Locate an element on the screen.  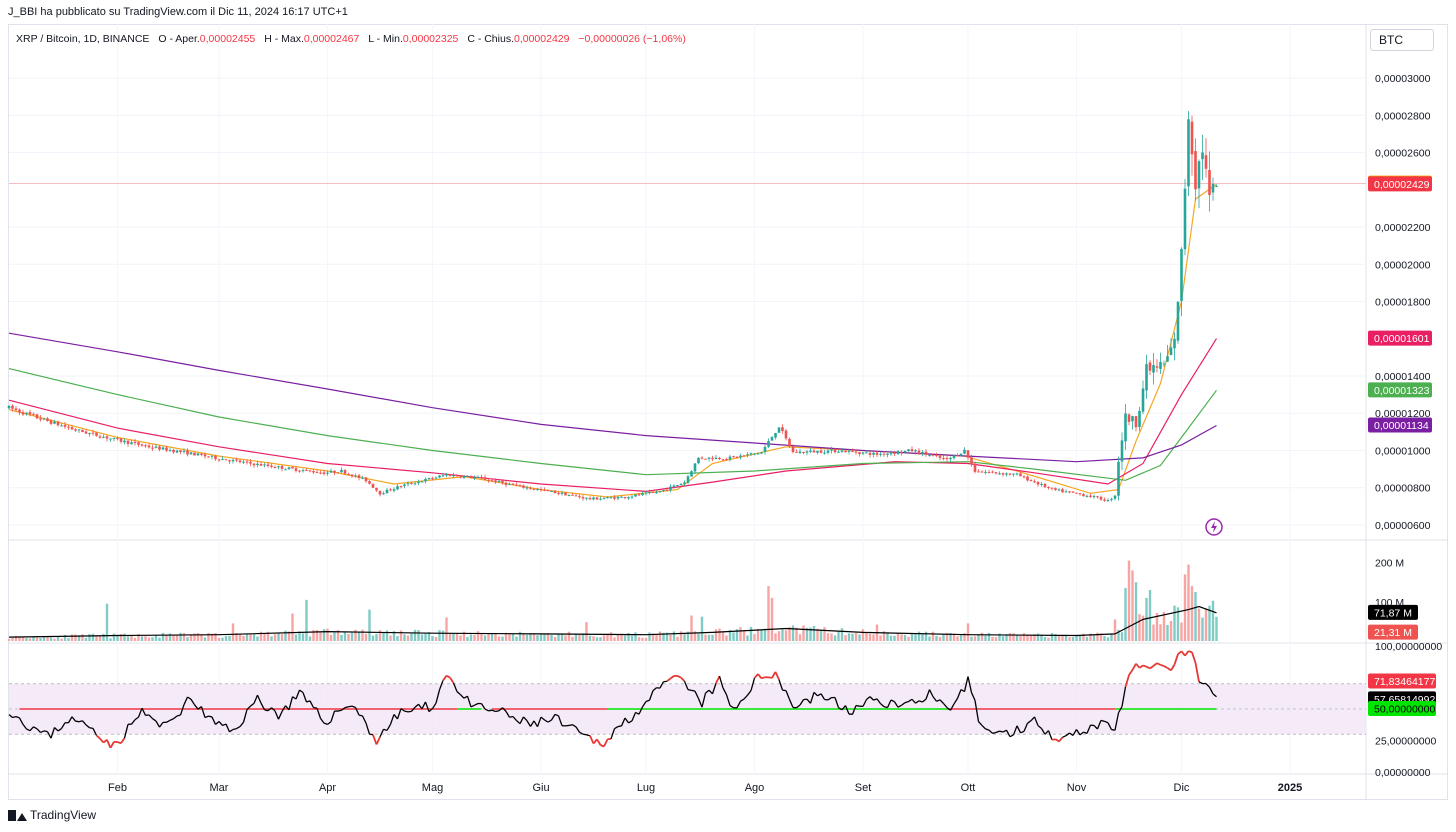
volume-scale-label-text: 71,87 M is located at coordinates (1393, 613).